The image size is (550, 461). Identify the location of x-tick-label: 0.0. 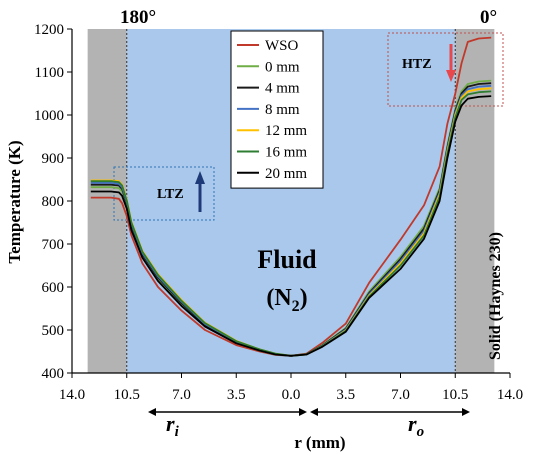
(291, 395).